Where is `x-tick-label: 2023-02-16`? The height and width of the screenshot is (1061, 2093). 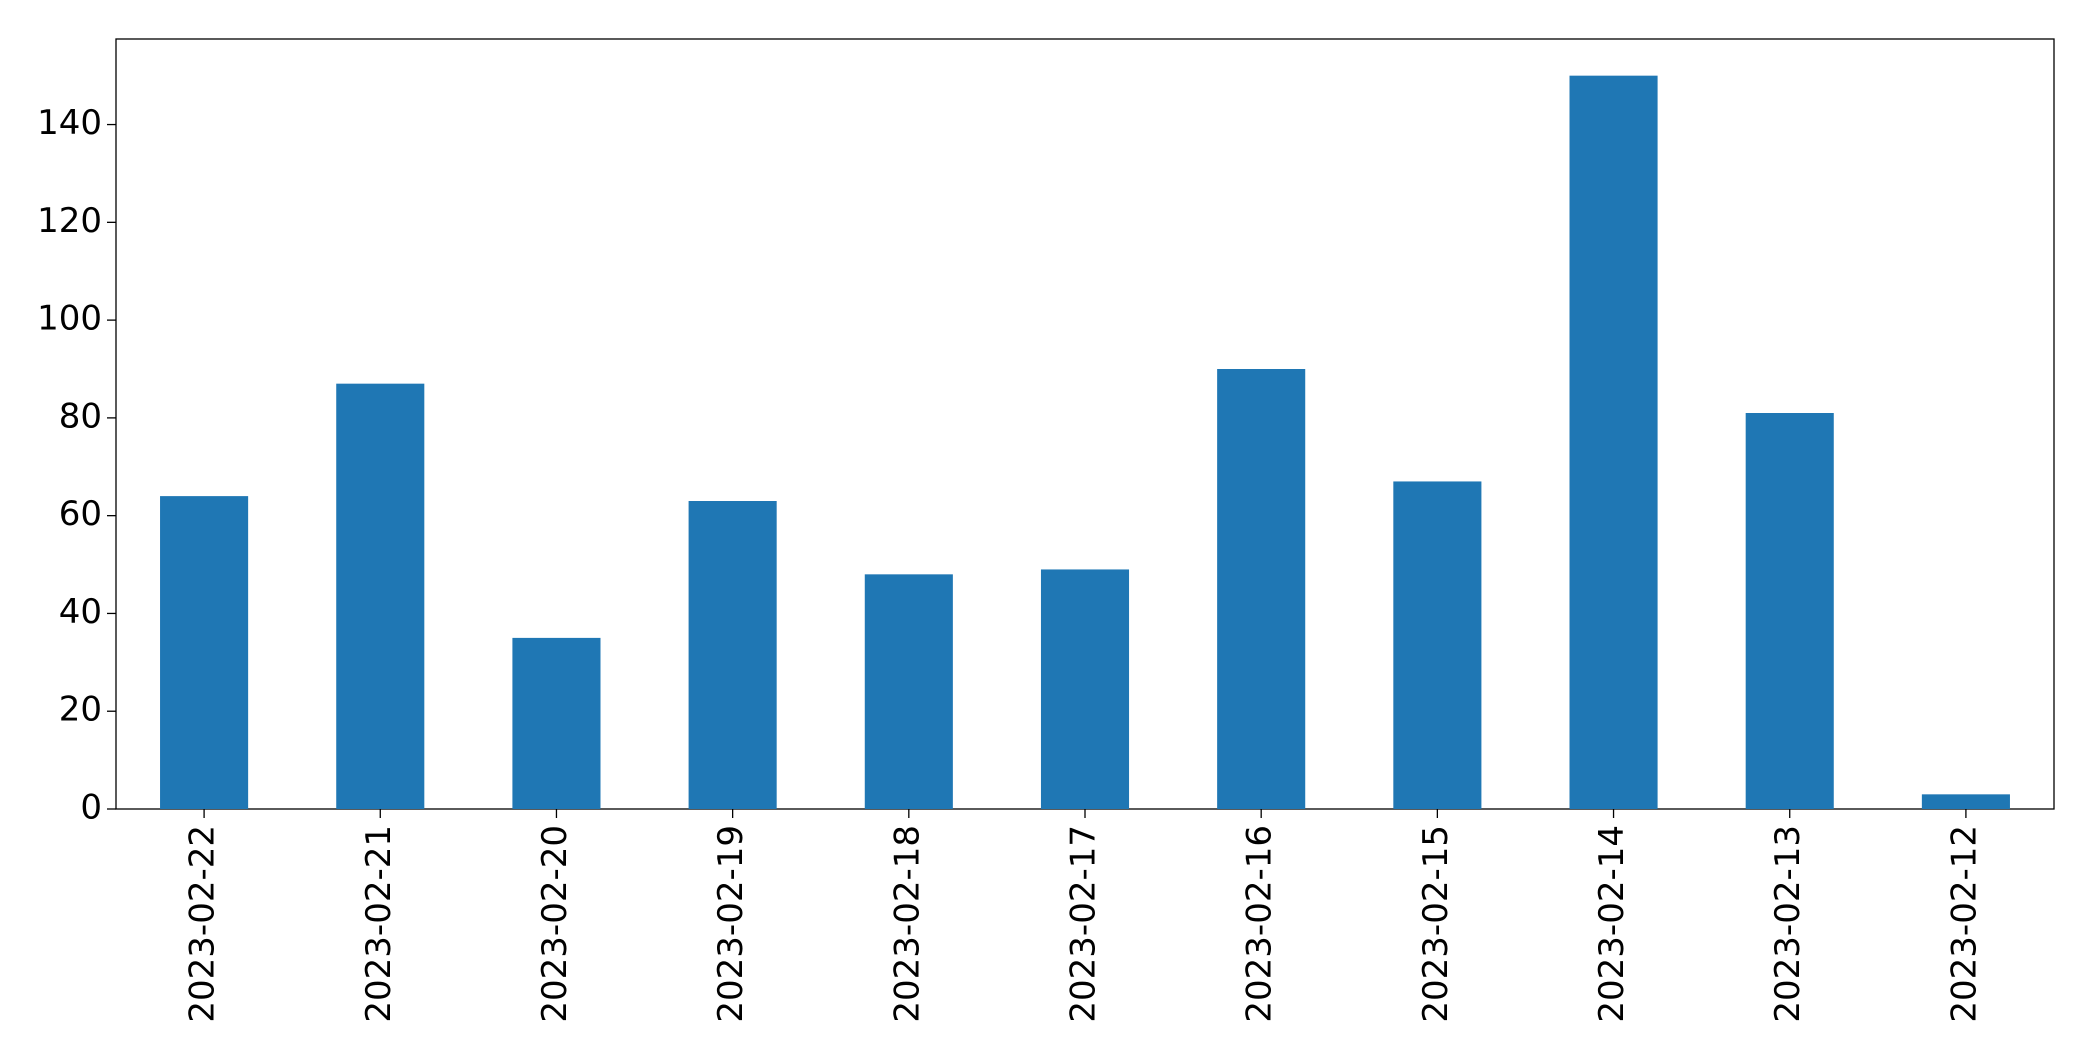
x-tick-label: 2023-02-16 is located at coordinates (1260, 924).